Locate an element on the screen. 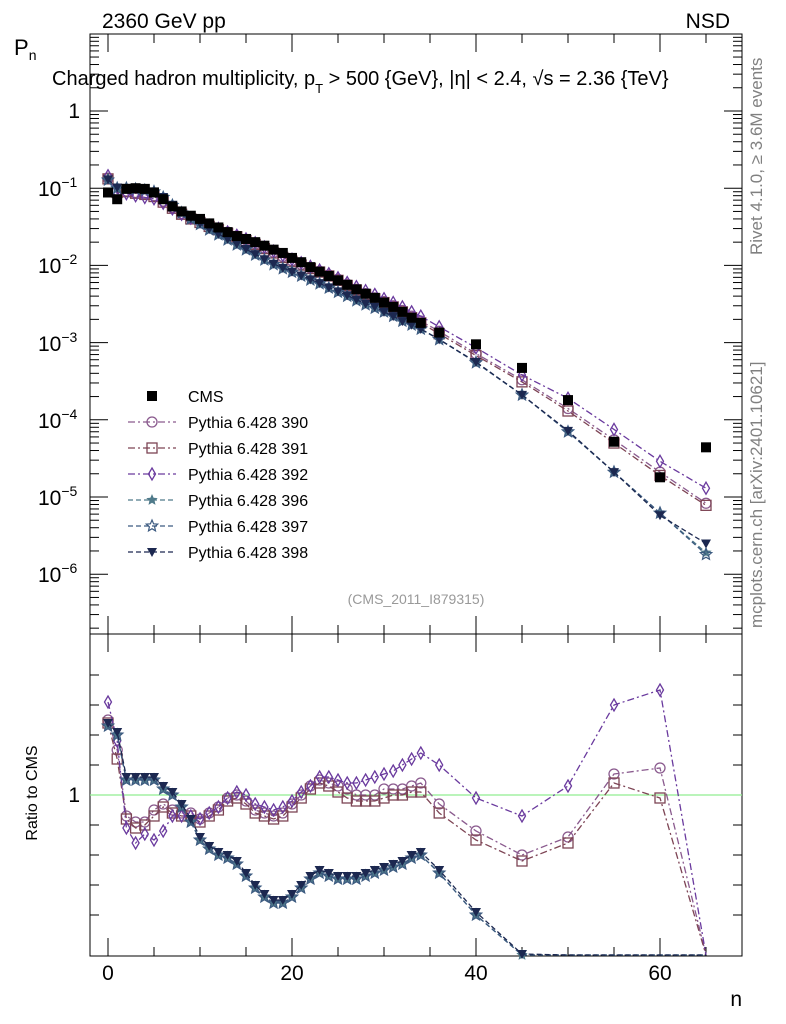 The image size is (786, 1024). legend-marker-p390 is located at coordinates (152, 422).